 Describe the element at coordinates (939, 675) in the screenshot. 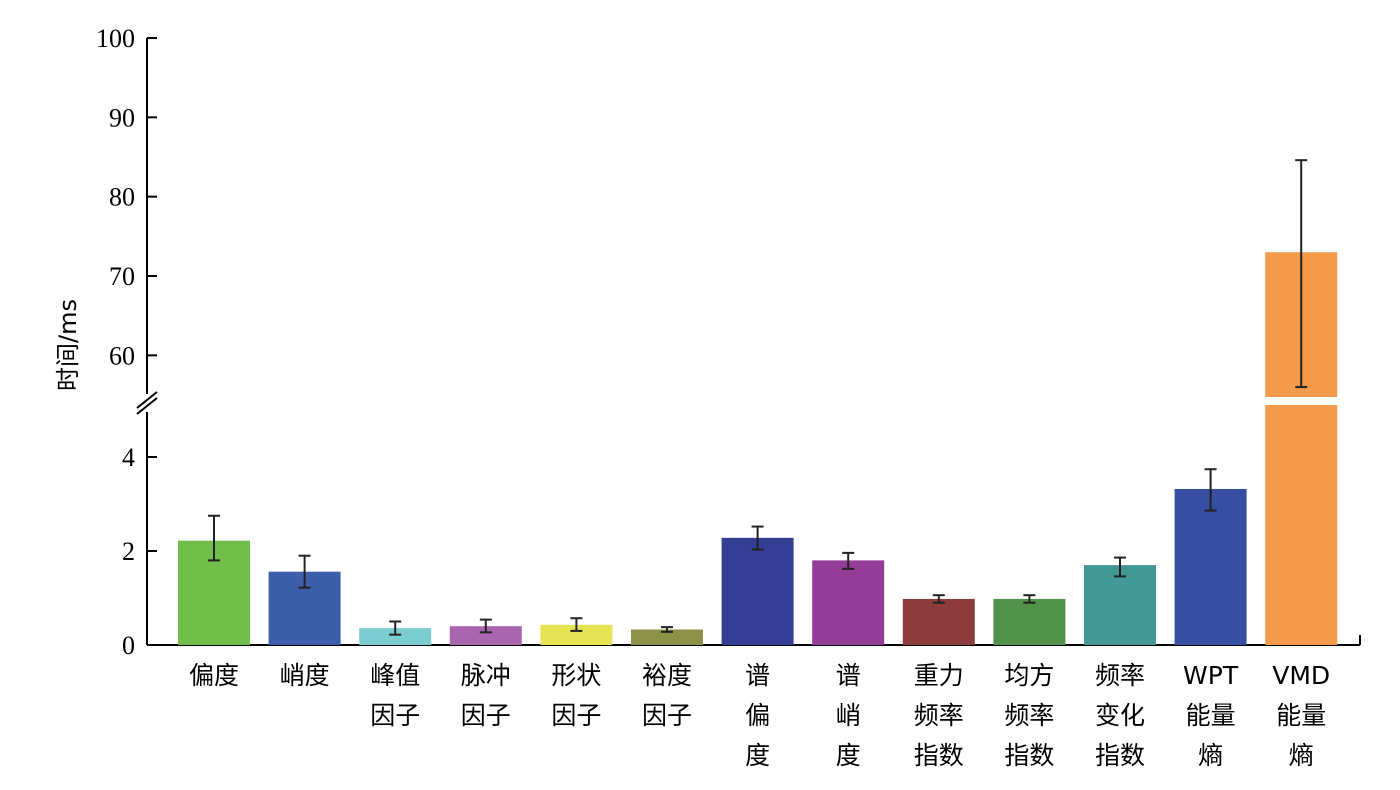

I see `x-tick-label: 重力` at that location.